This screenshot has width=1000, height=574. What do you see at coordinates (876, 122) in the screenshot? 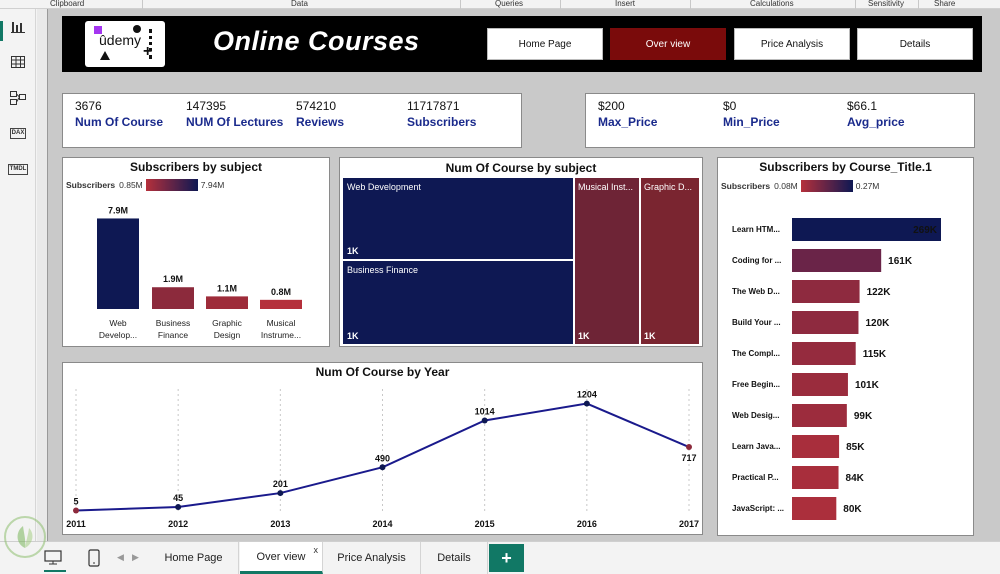
I see `kpi-label-avg-price: Avg_price` at bounding box center [876, 122].